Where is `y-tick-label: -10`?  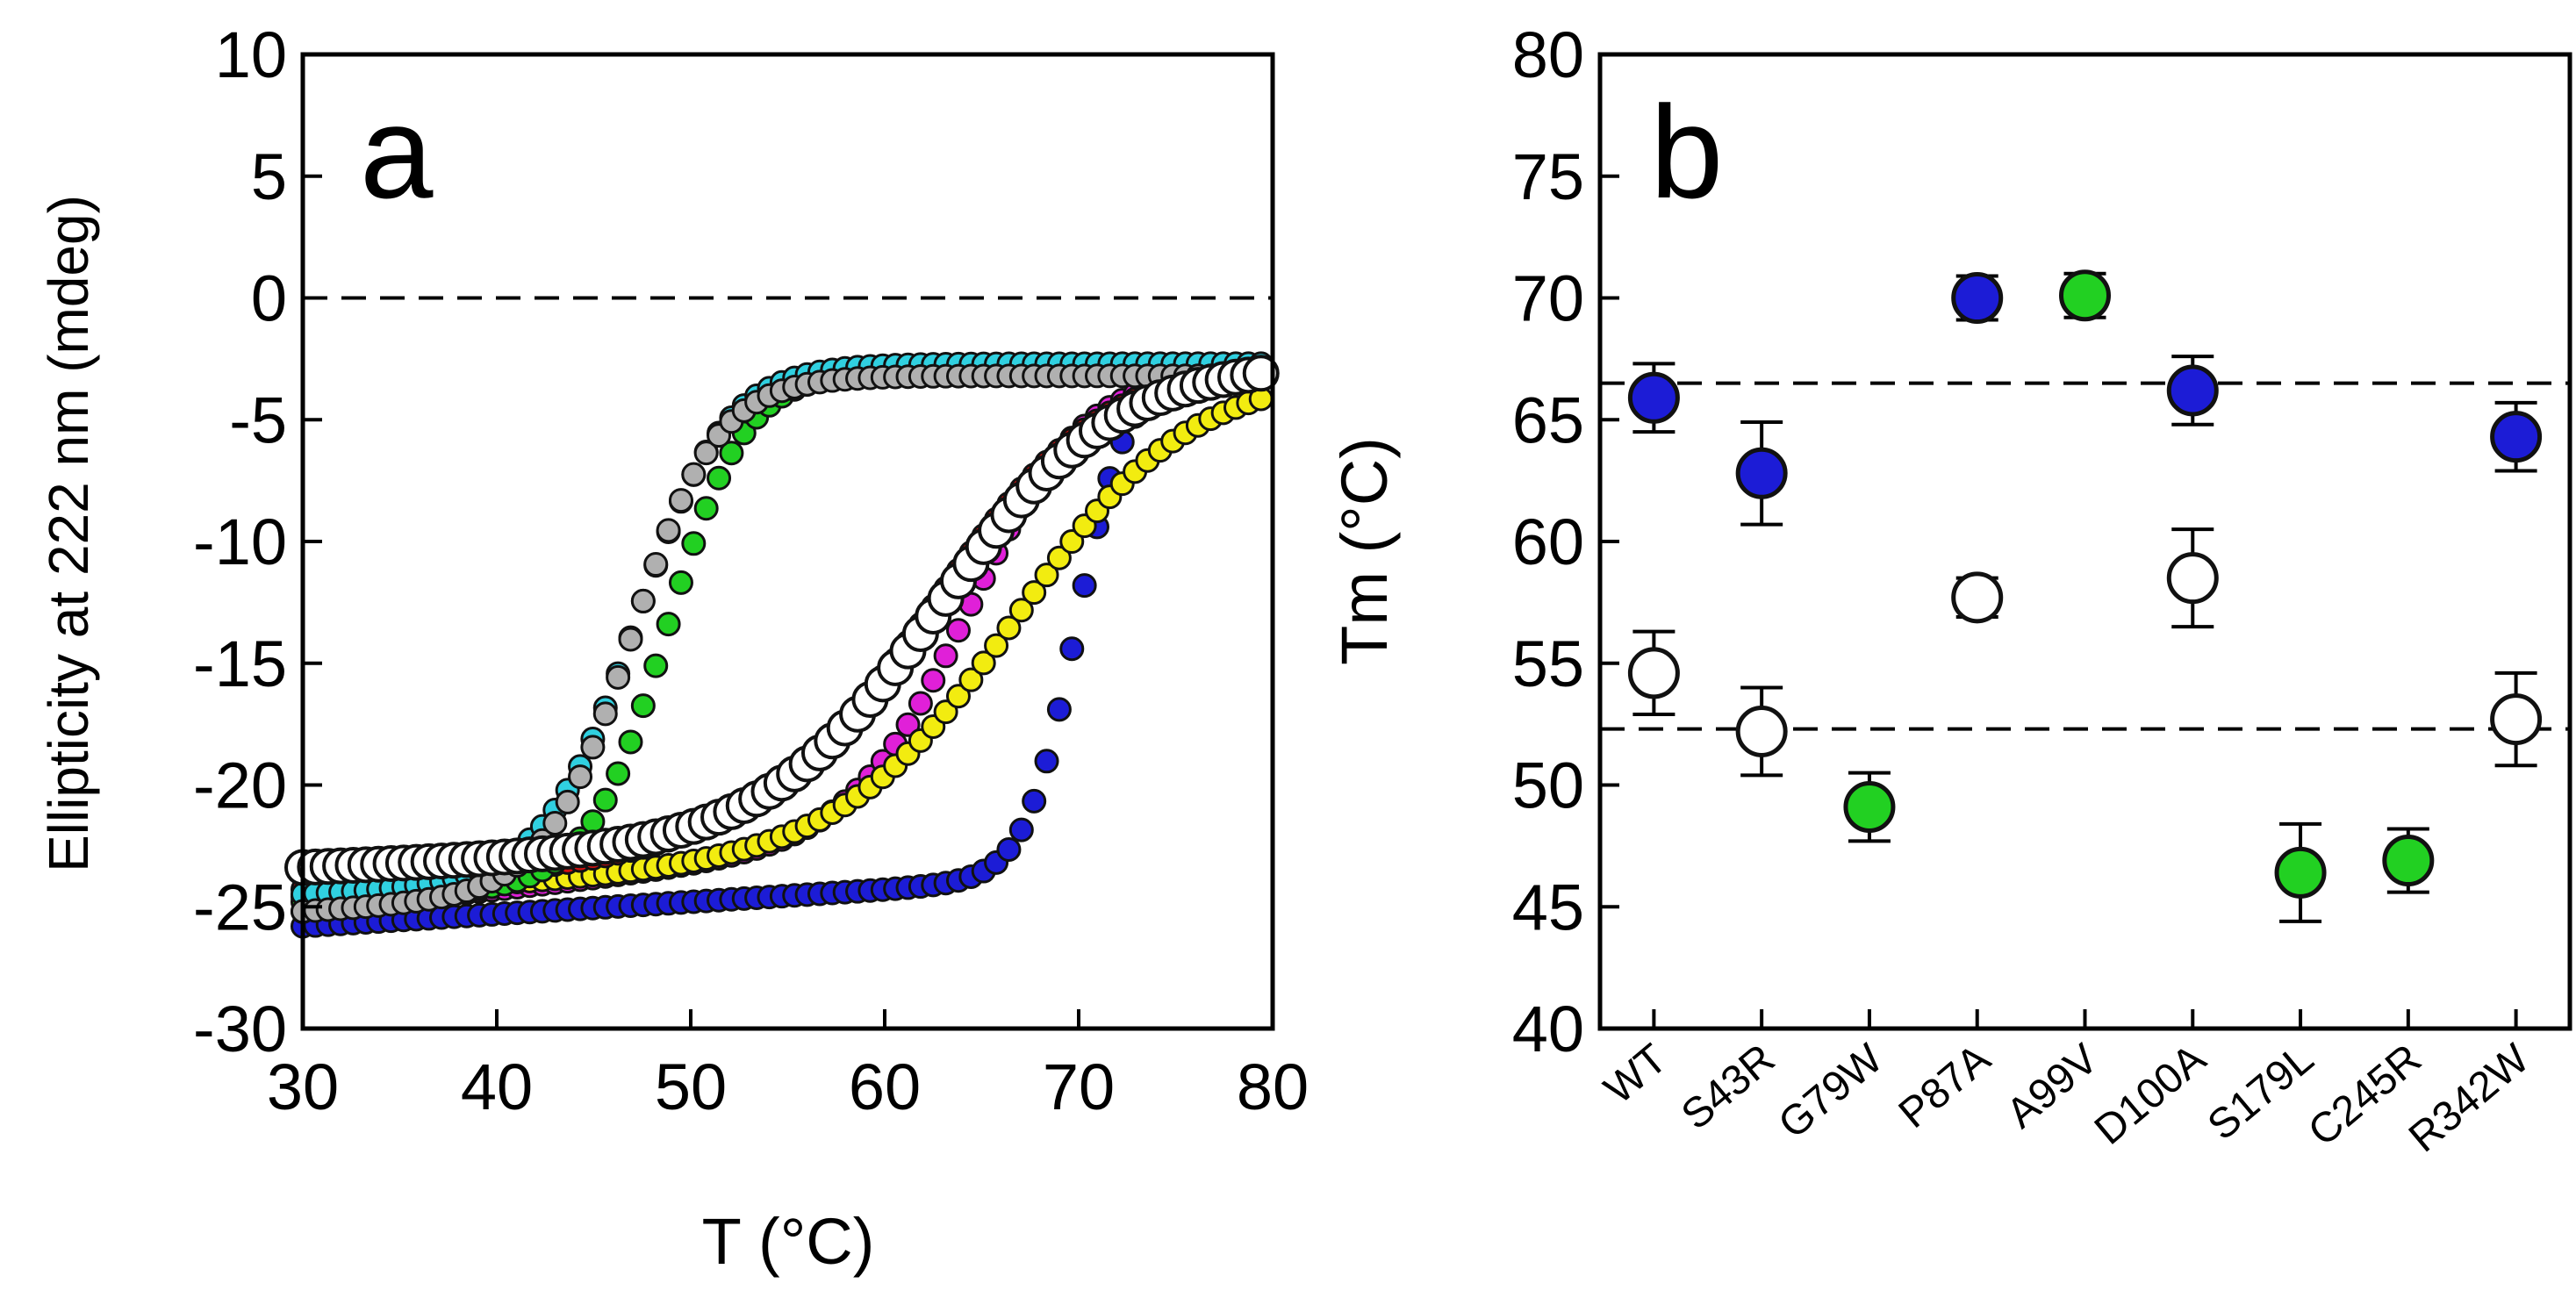 y-tick-label: -10 is located at coordinates (240, 542).